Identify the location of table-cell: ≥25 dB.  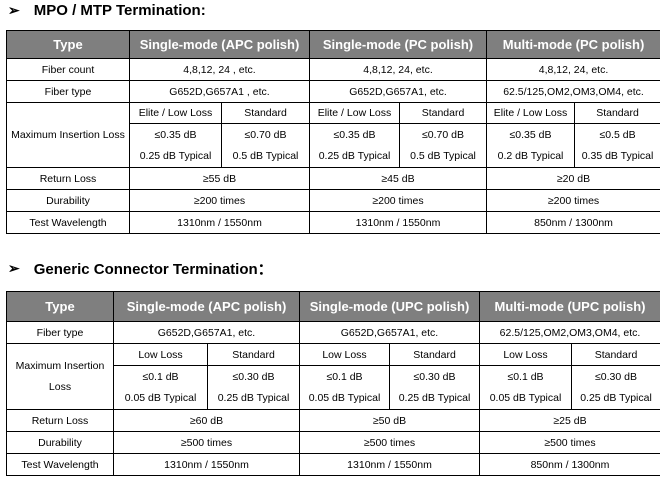
(569, 420).